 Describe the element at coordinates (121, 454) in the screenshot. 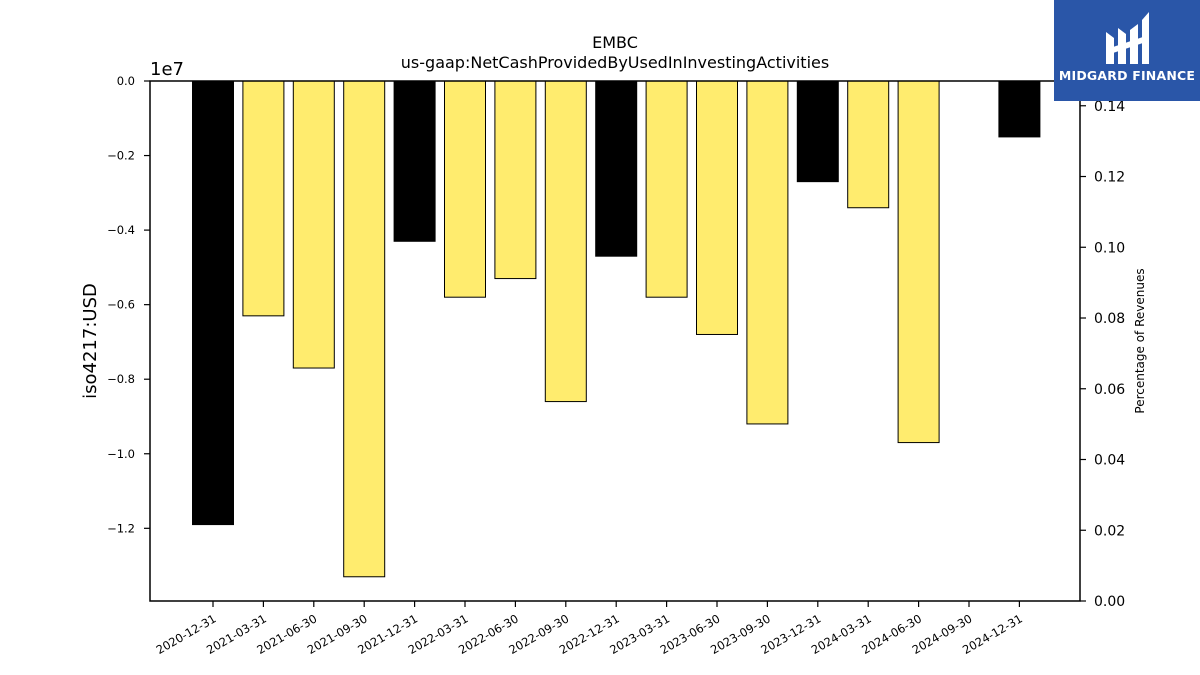

I see `y-tick-label: −1.0` at that location.